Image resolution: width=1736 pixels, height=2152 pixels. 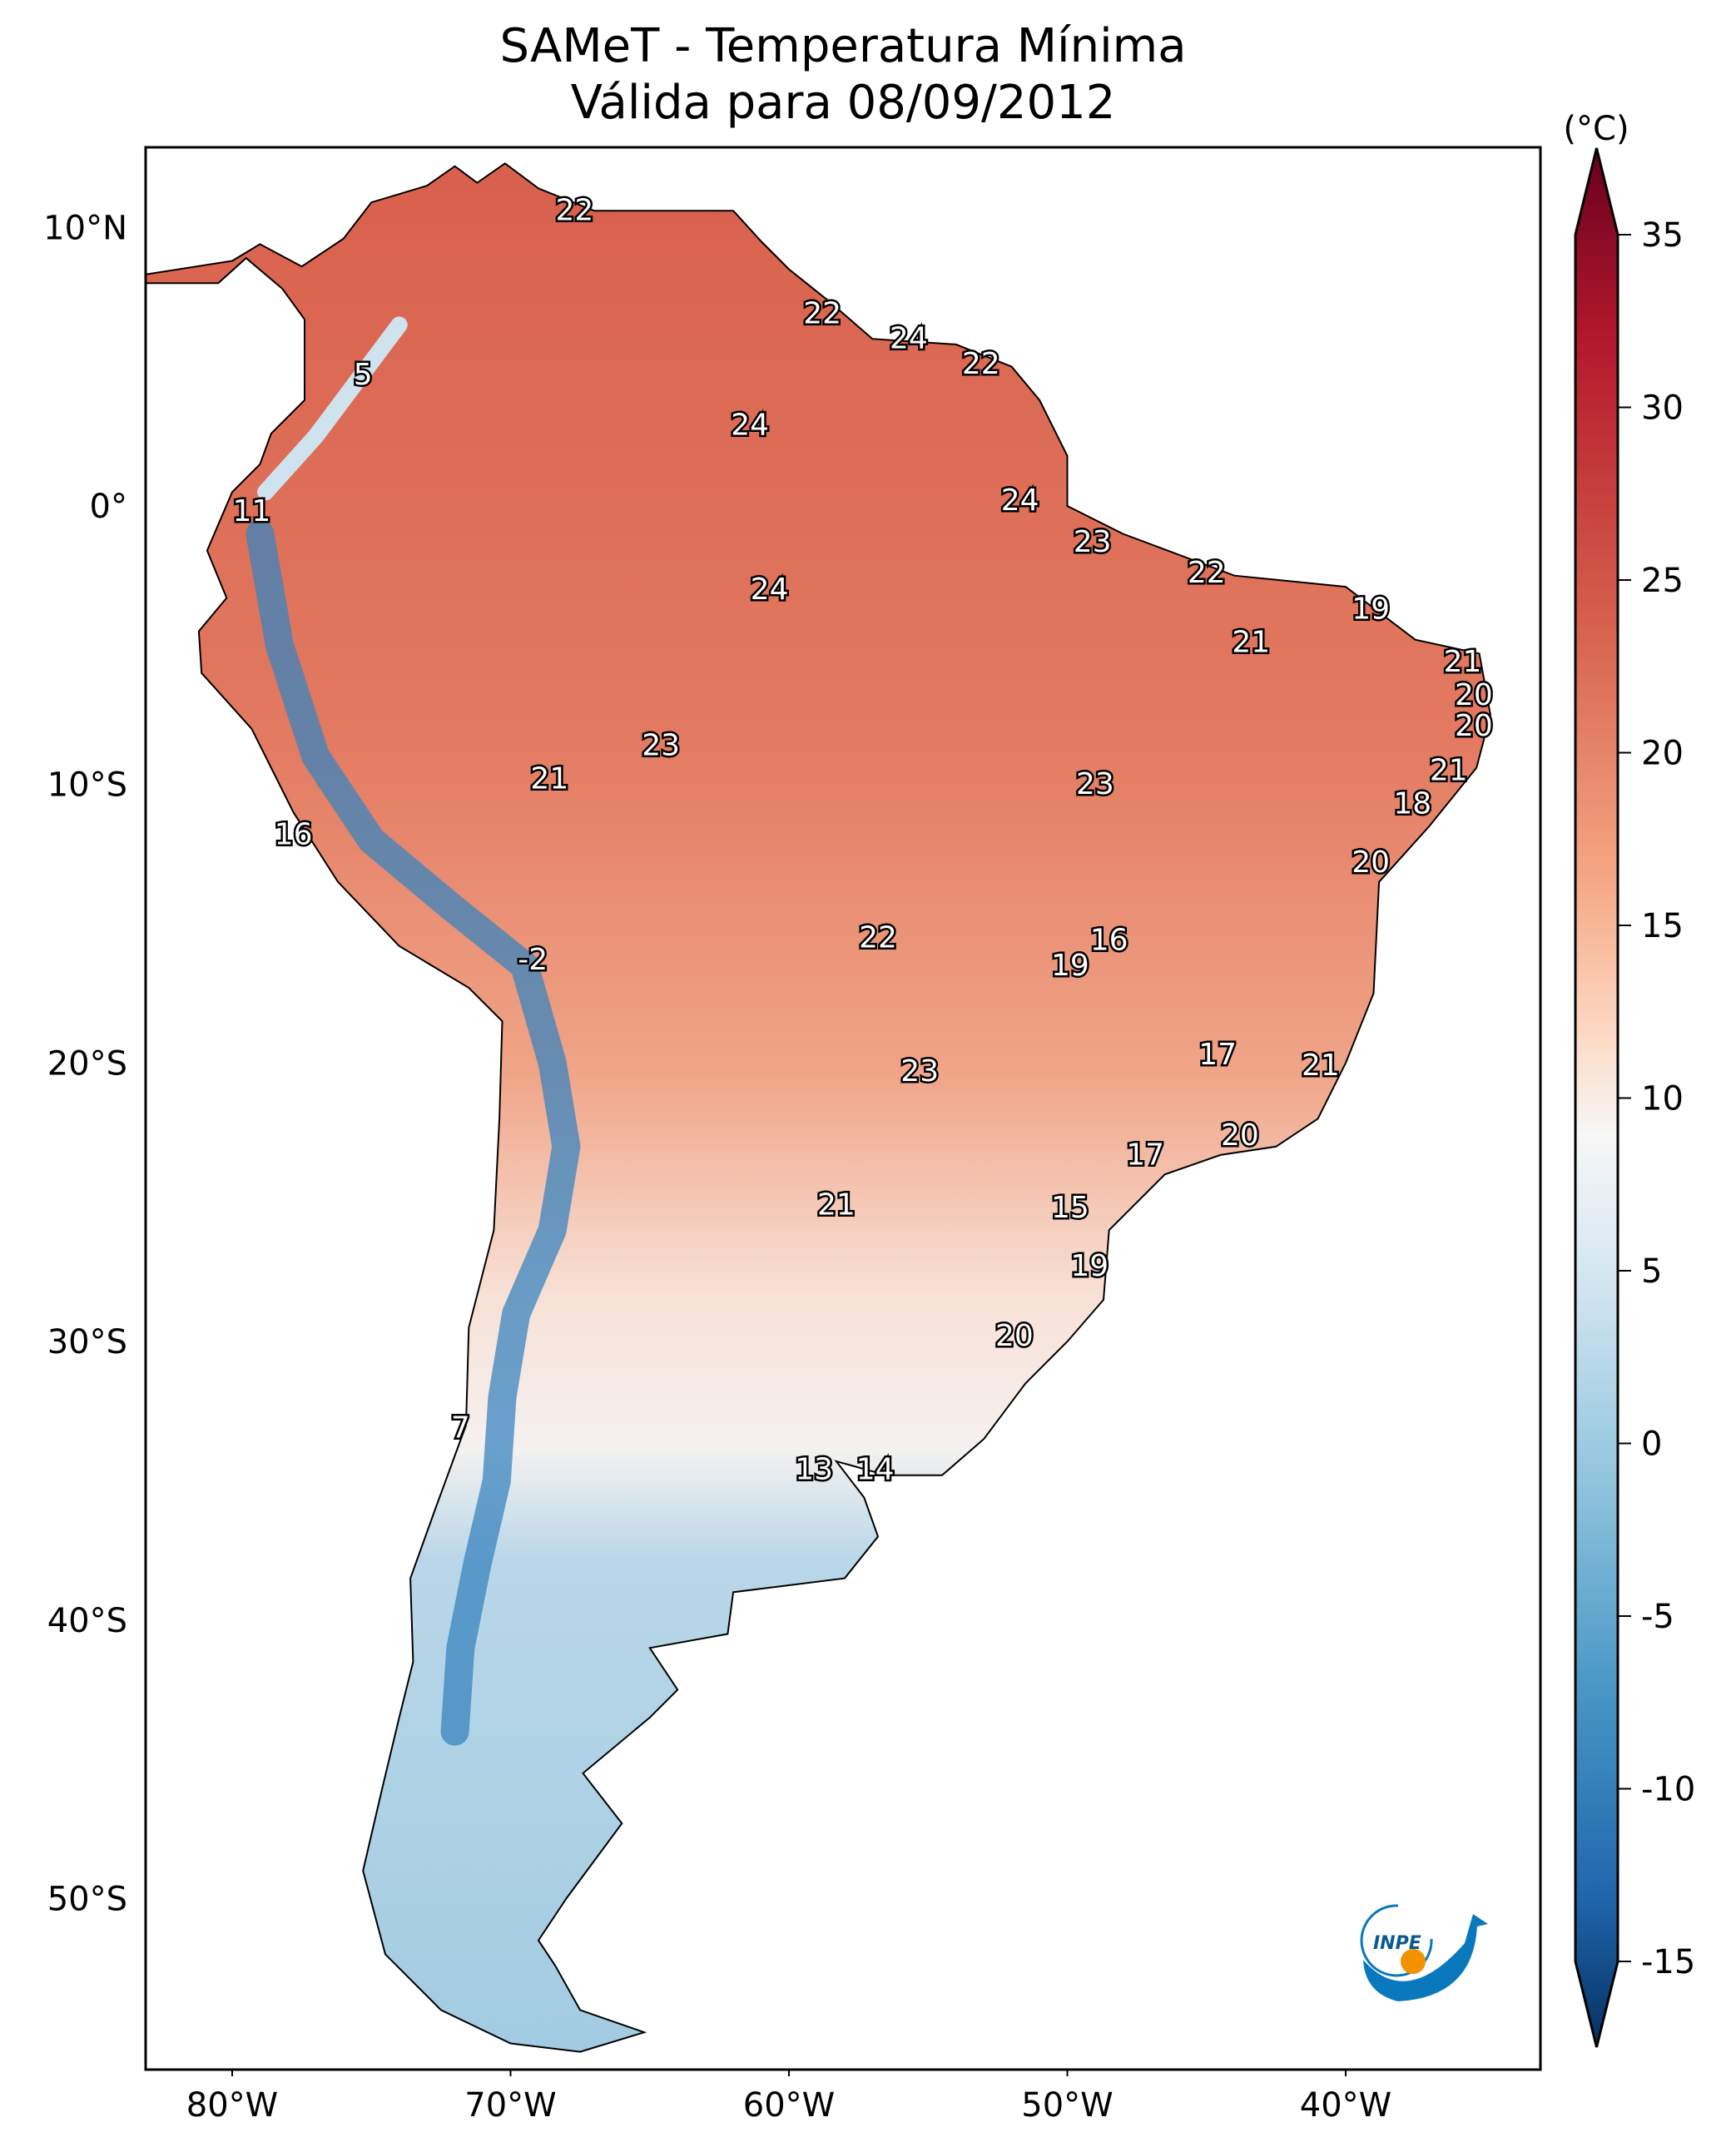 What do you see at coordinates (876, 1470) in the screenshot?
I see `station-label: 14` at bounding box center [876, 1470].